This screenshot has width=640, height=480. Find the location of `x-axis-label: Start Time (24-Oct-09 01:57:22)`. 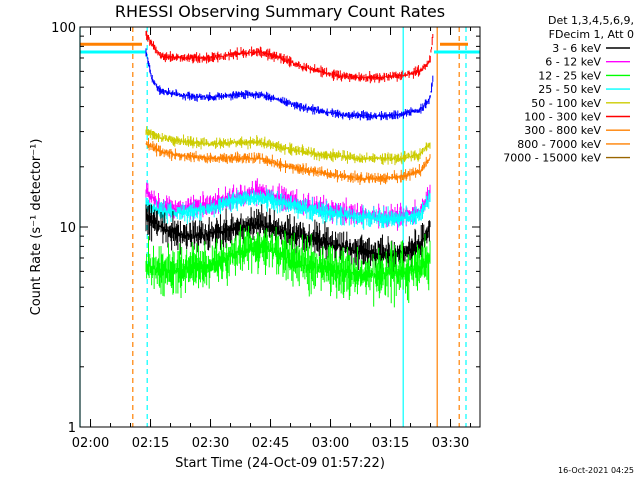

x-axis-label: Start Time (24-Oct-09 01:57:22) is located at coordinates (280, 463).